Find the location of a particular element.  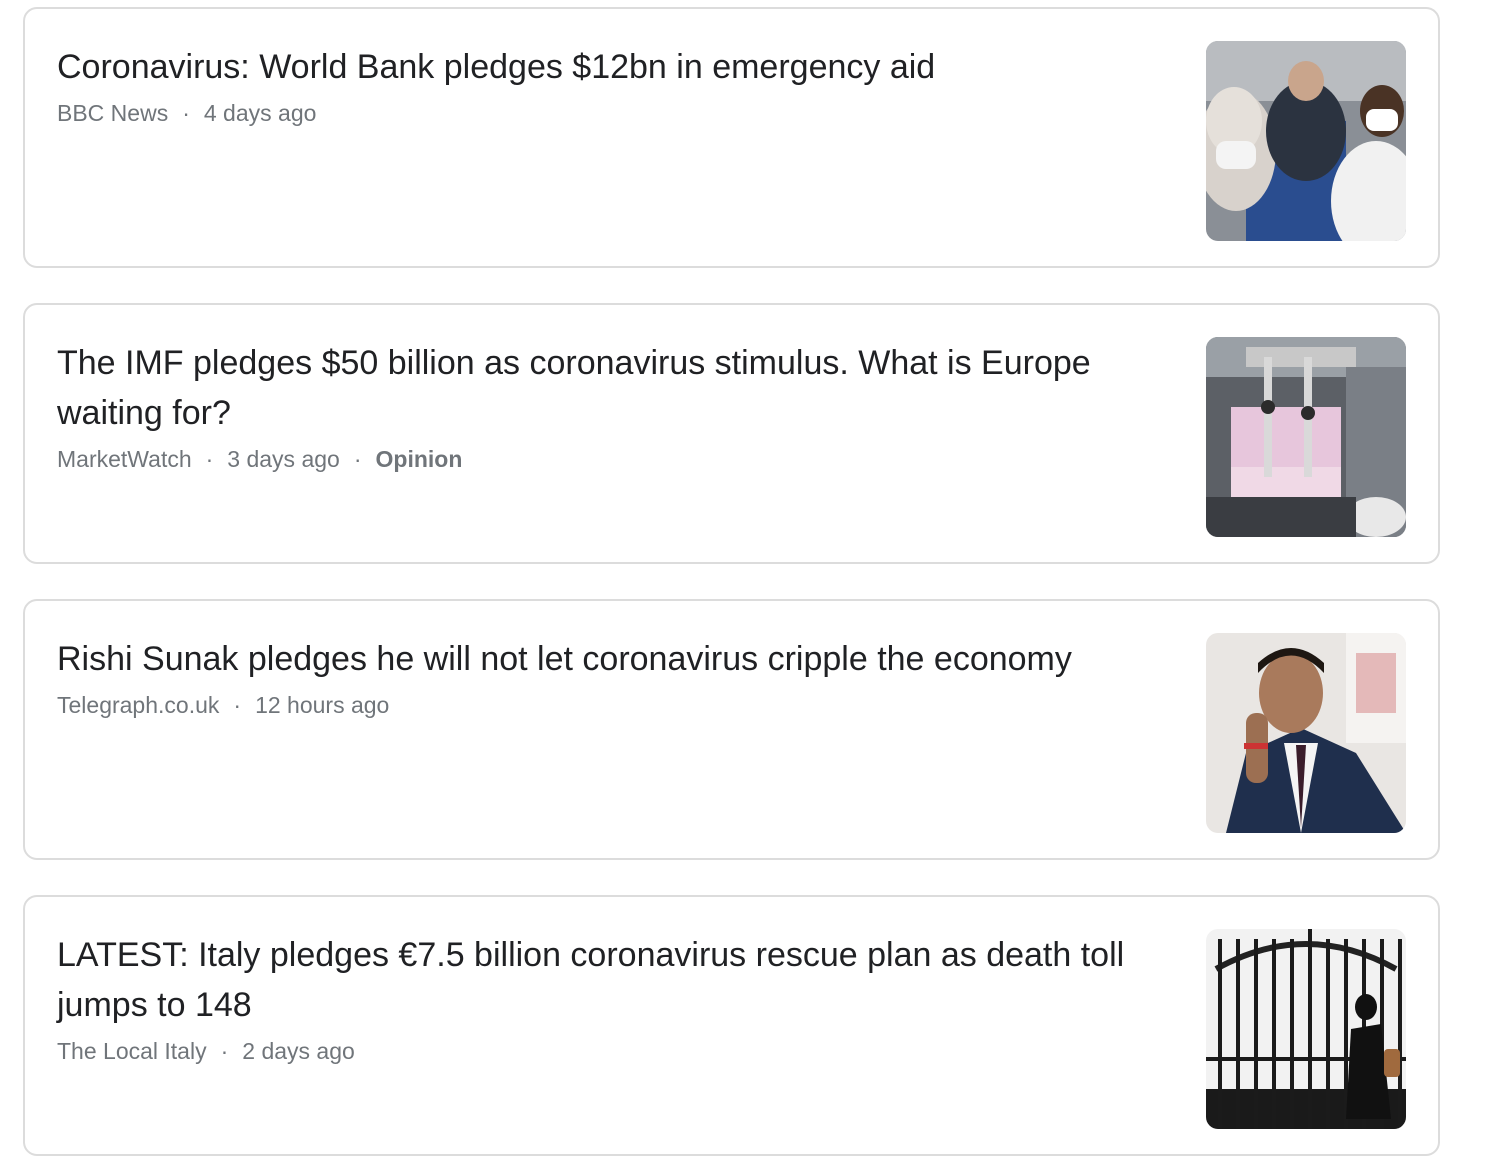

article-meta: The Local Italy · 2 days ago is located at coordinates (612, 1051).